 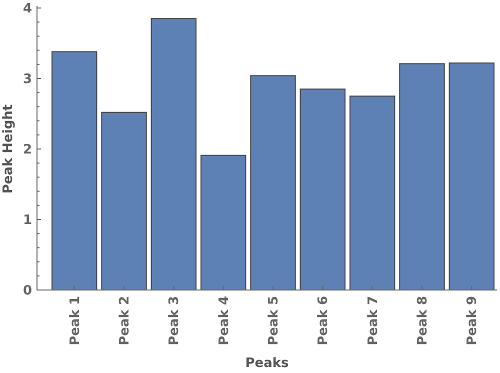 What do you see at coordinates (27, 291) in the screenshot?
I see `y-tick-label: 0` at bounding box center [27, 291].